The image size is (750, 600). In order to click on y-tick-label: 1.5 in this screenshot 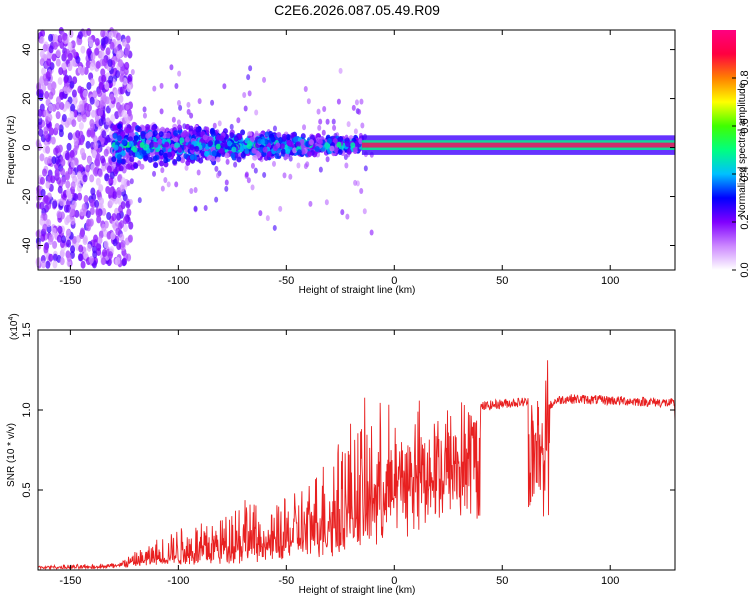, I will do `click(27, 329)`.